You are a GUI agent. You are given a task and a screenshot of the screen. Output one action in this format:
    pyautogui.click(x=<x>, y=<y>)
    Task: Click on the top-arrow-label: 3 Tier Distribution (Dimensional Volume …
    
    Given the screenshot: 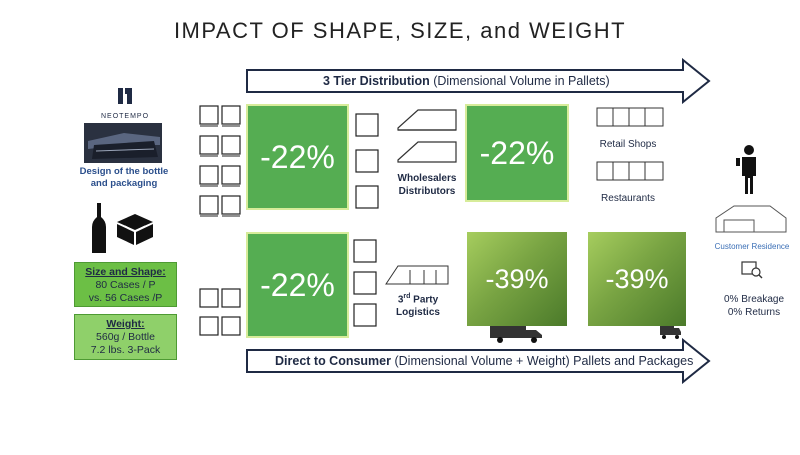 What is the action you would take?
    pyautogui.click(x=466, y=81)
    